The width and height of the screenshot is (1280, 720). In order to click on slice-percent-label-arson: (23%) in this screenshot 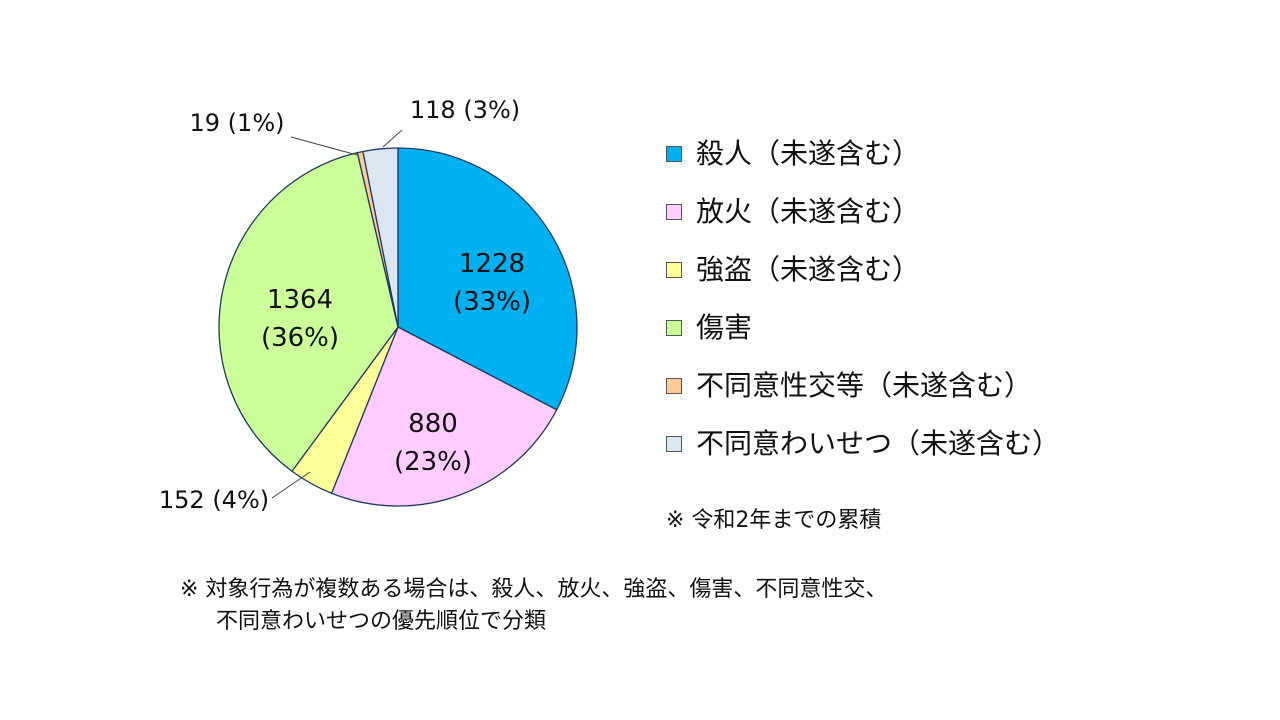, I will do `click(433, 462)`.